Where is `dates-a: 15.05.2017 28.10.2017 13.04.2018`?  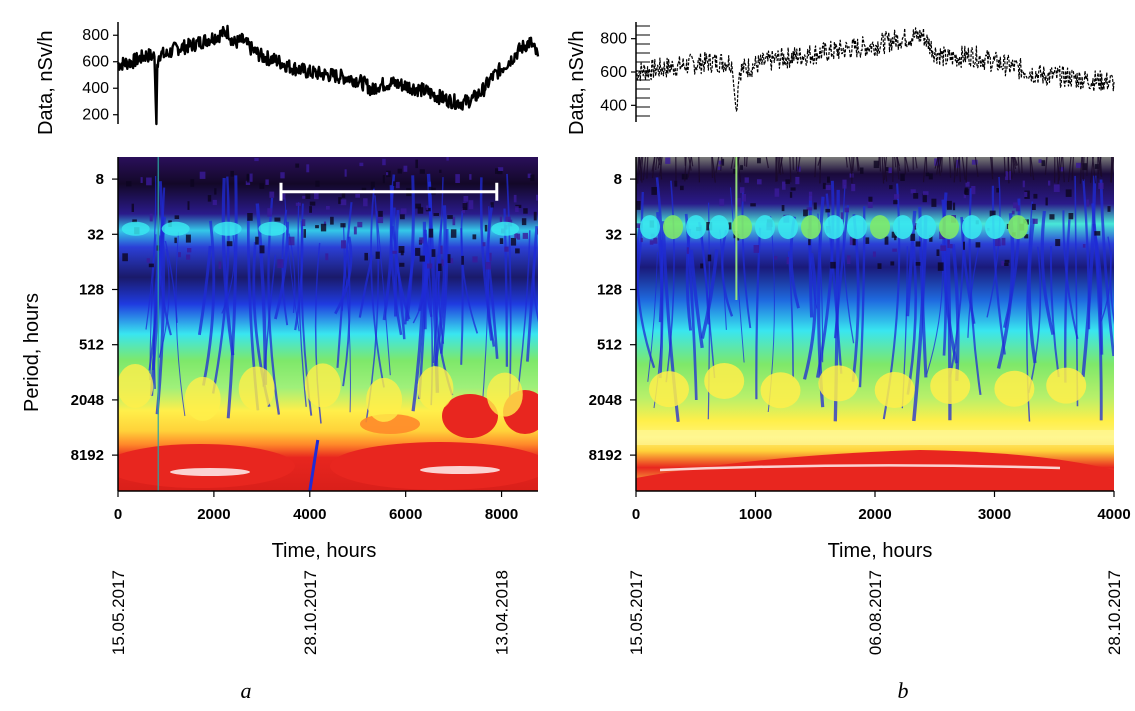
dates-a: 15.05.2017 28.10.2017 13.04.2018 is located at coordinates (310, 612).